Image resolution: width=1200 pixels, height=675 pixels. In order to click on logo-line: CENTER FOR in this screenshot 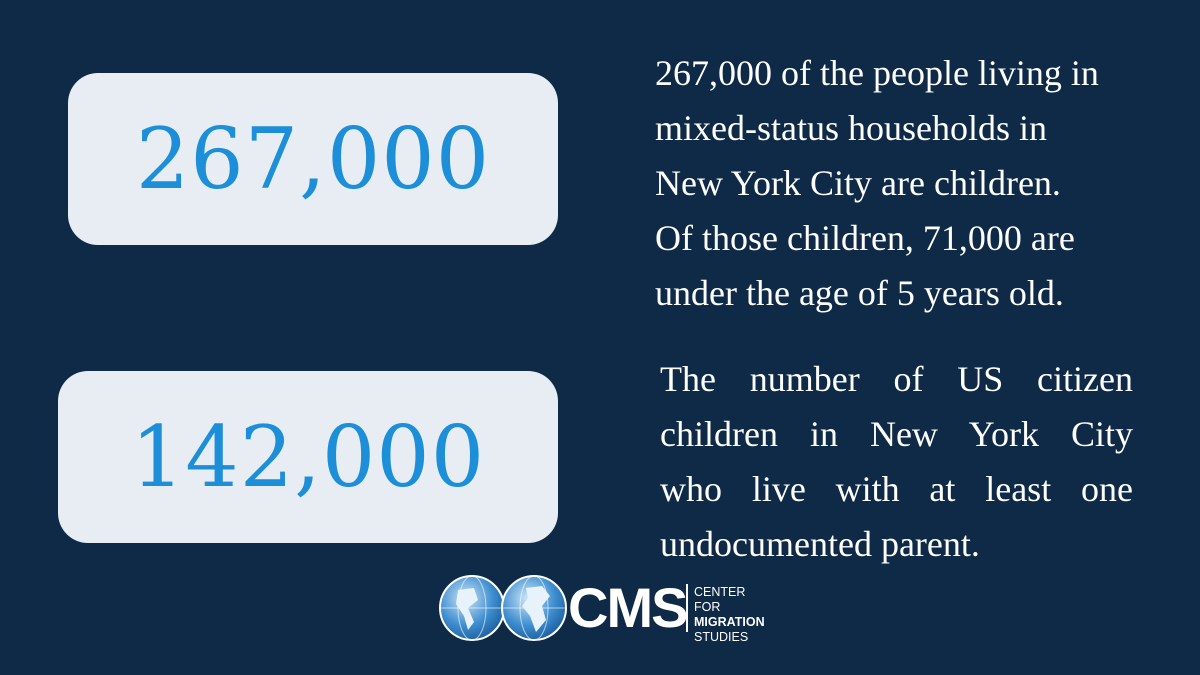, I will do `click(720, 599)`.